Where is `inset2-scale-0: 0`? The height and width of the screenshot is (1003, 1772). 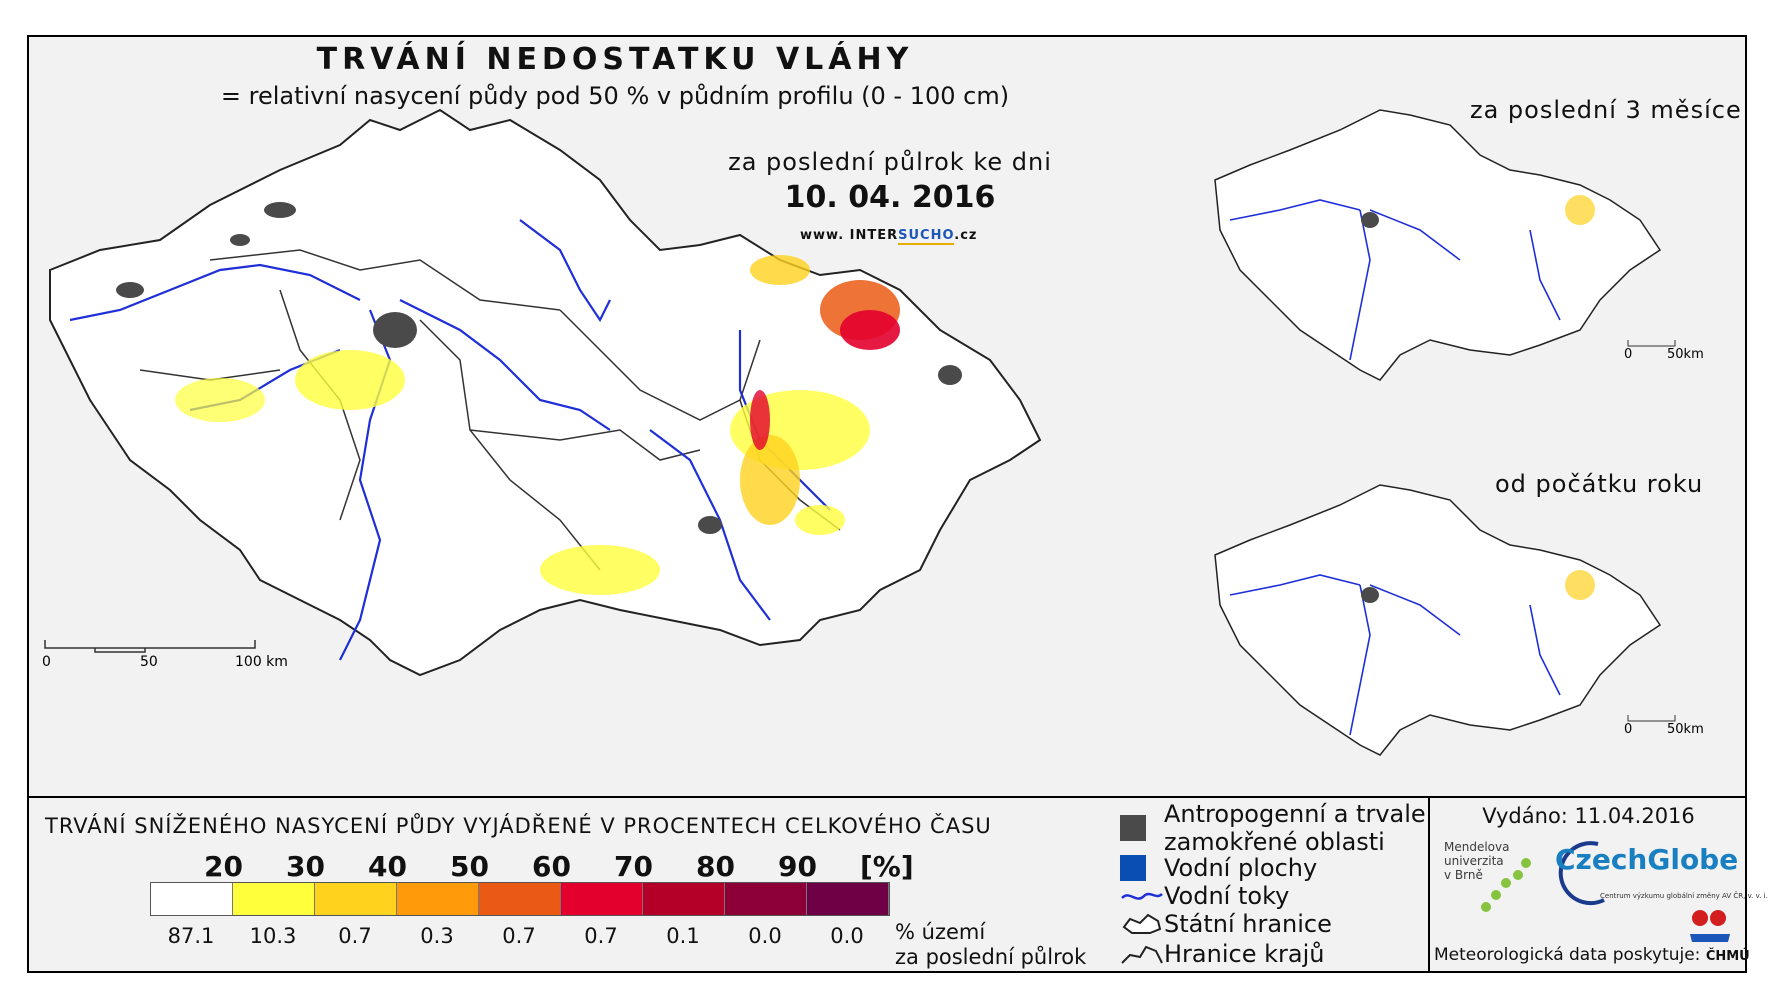 inset2-scale-0: 0 is located at coordinates (1628, 729).